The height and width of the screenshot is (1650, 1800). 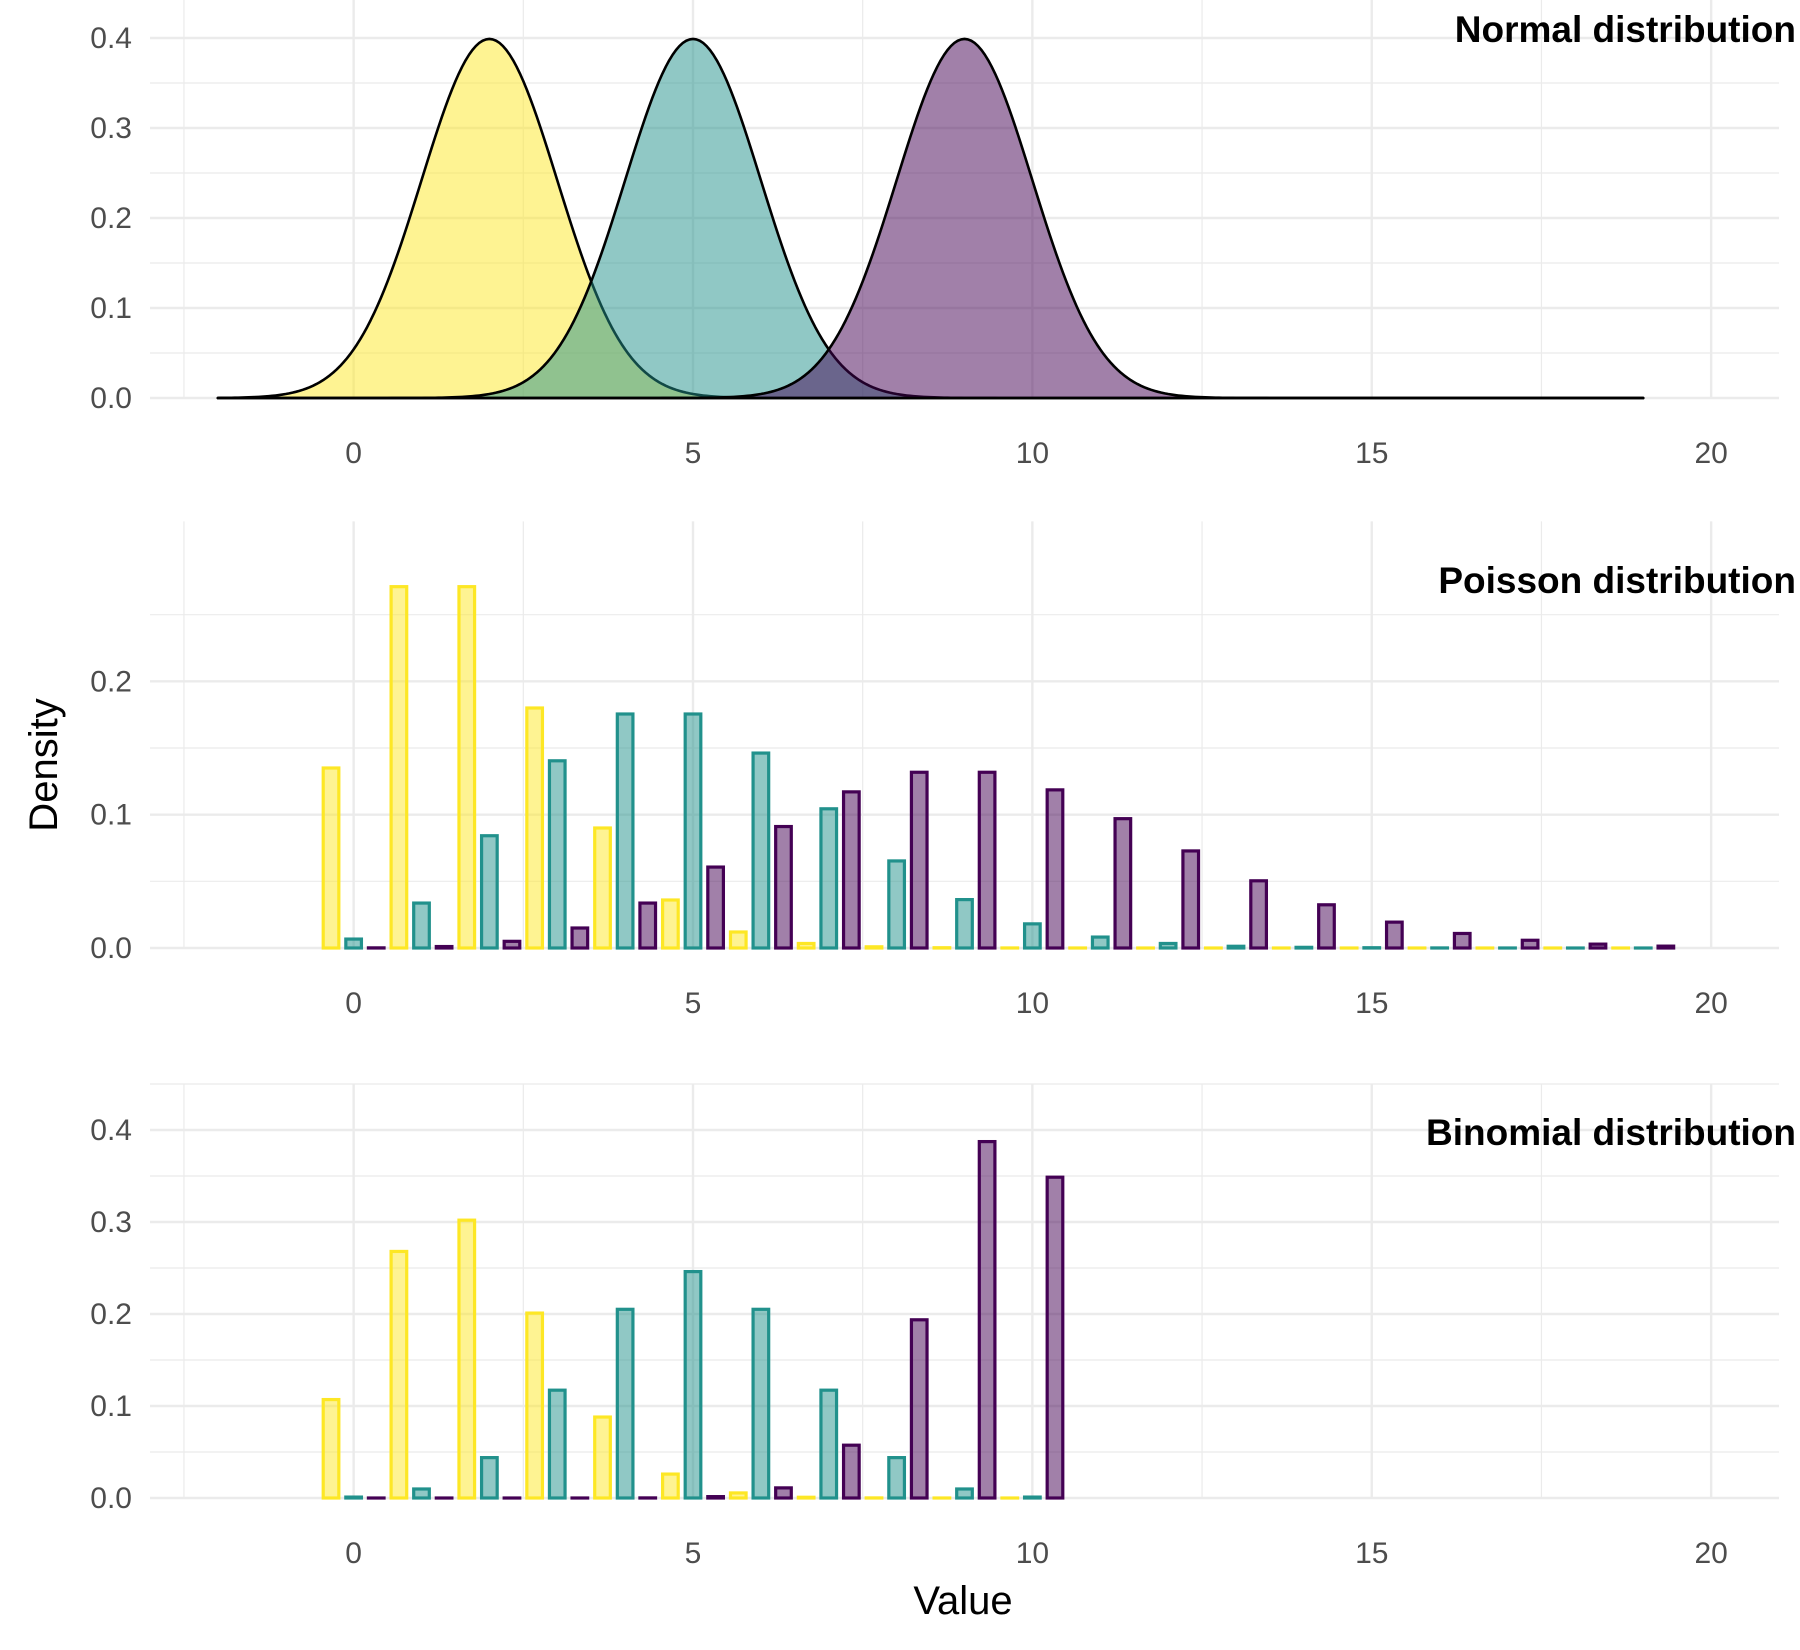 I want to click on panel-title: Normal distribution, so click(x=1625, y=29).